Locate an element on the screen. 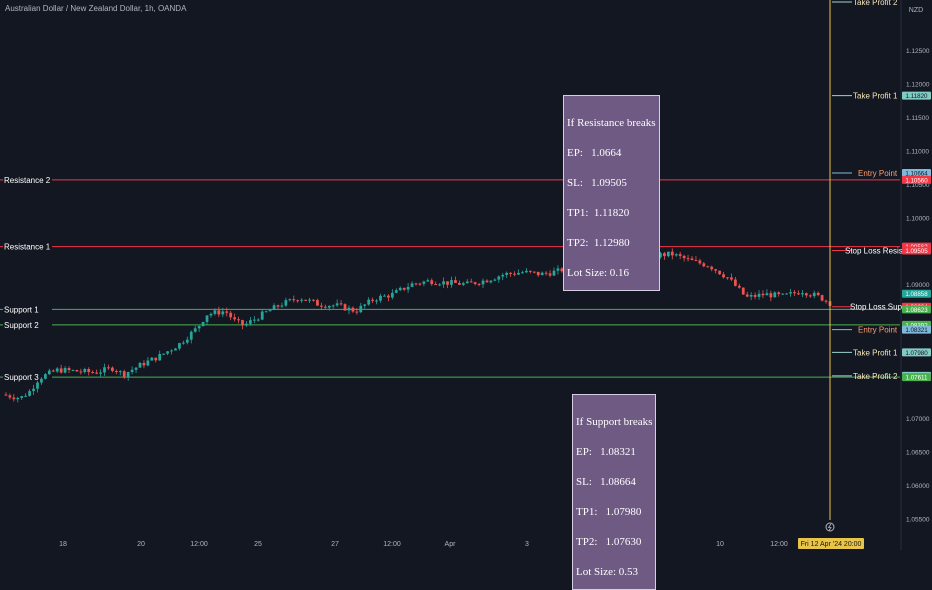  price-badge-label: 1.11820 is located at coordinates (917, 96).